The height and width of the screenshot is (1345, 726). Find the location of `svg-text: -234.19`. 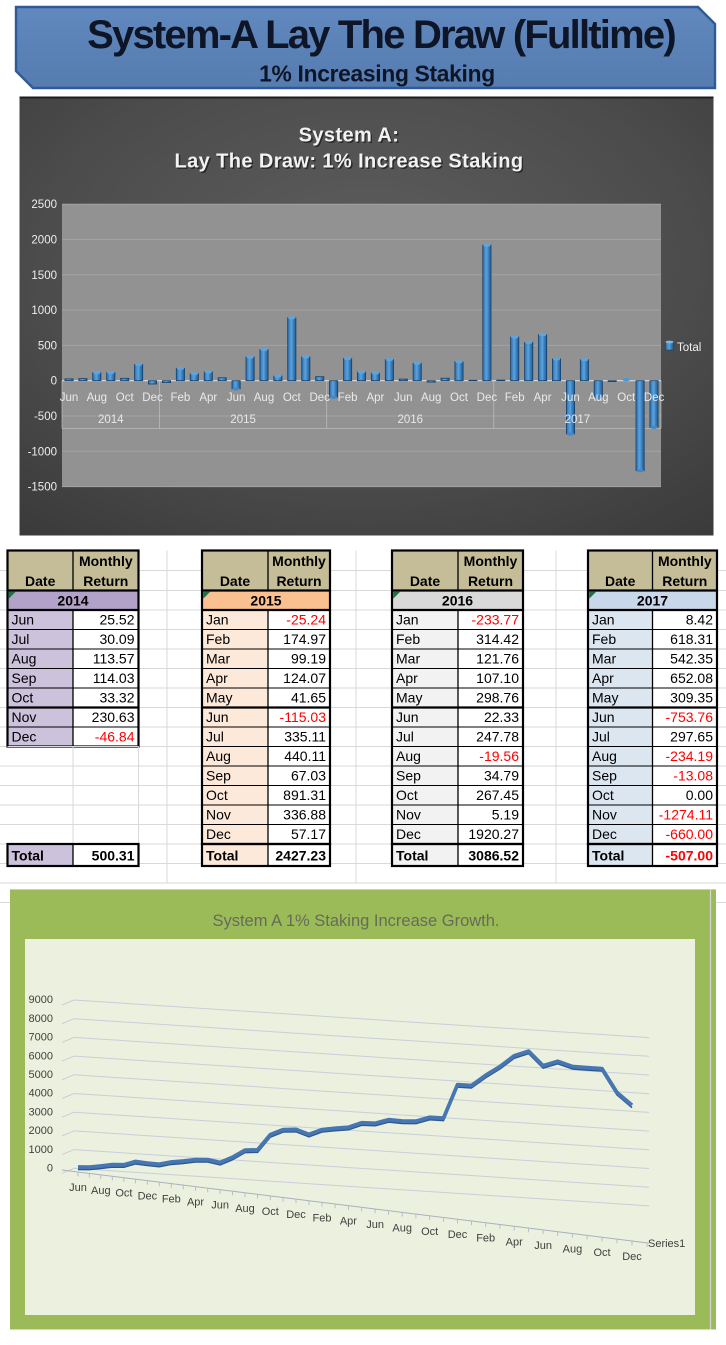

svg-text: -234.19 is located at coordinates (690, 756).